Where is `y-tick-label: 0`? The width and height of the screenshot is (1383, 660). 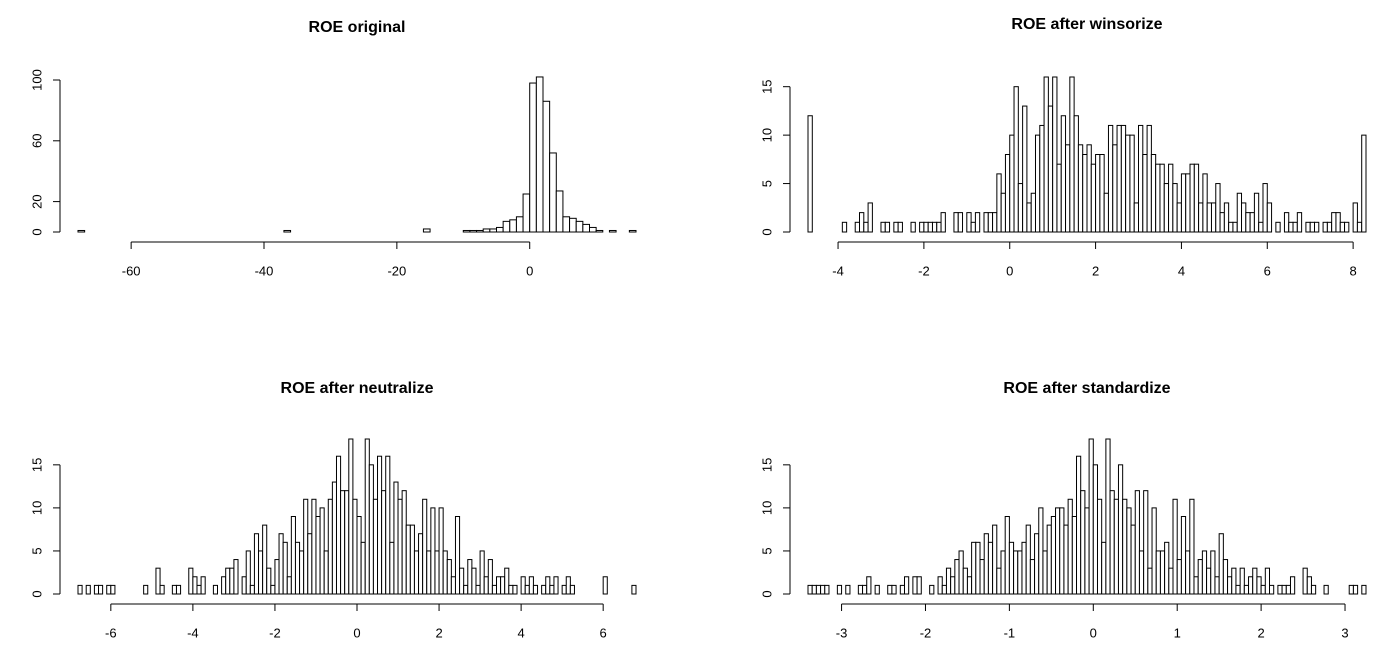 y-tick-label: 0 is located at coordinates (766, 593).